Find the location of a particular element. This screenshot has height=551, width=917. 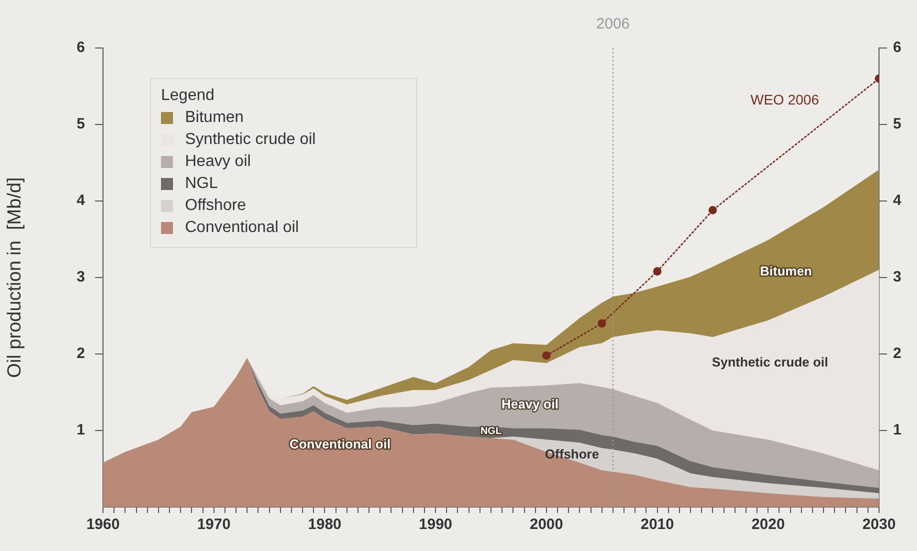

legend-label: NGL is located at coordinates (201, 184).